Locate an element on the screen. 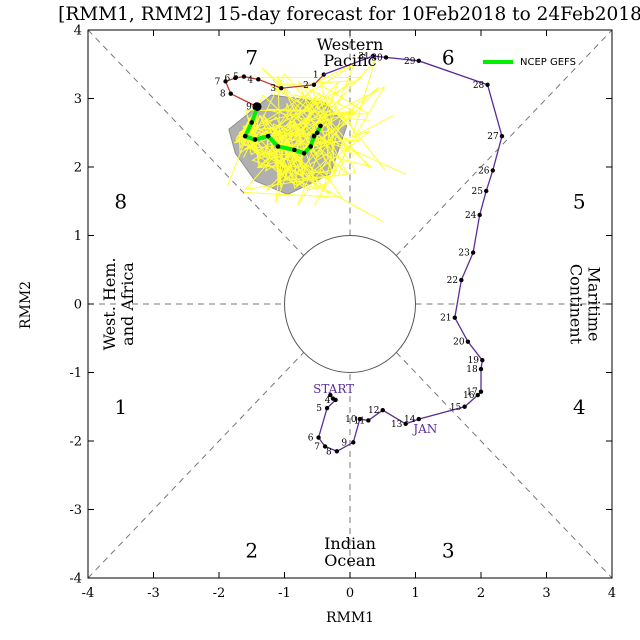  region-label-left: West. Hem. and Africa is located at coordinates (118, 303).